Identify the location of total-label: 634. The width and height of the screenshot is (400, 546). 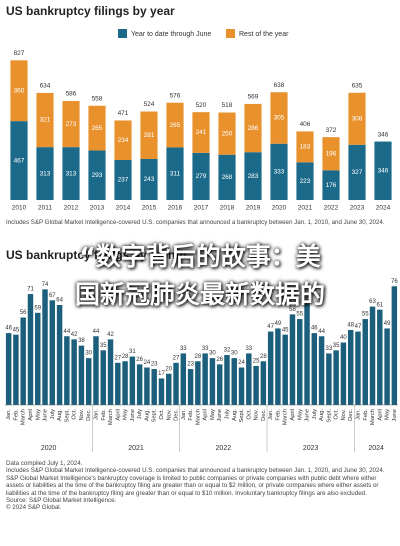
(45, 86).